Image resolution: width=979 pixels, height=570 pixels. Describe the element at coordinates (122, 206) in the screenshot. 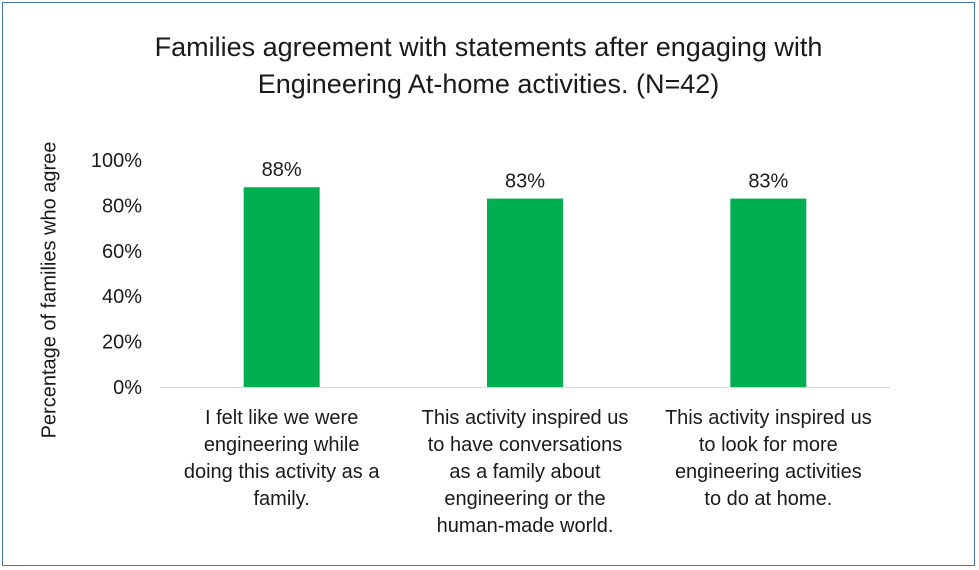

I see `y-tick-label: 80%` at that location.